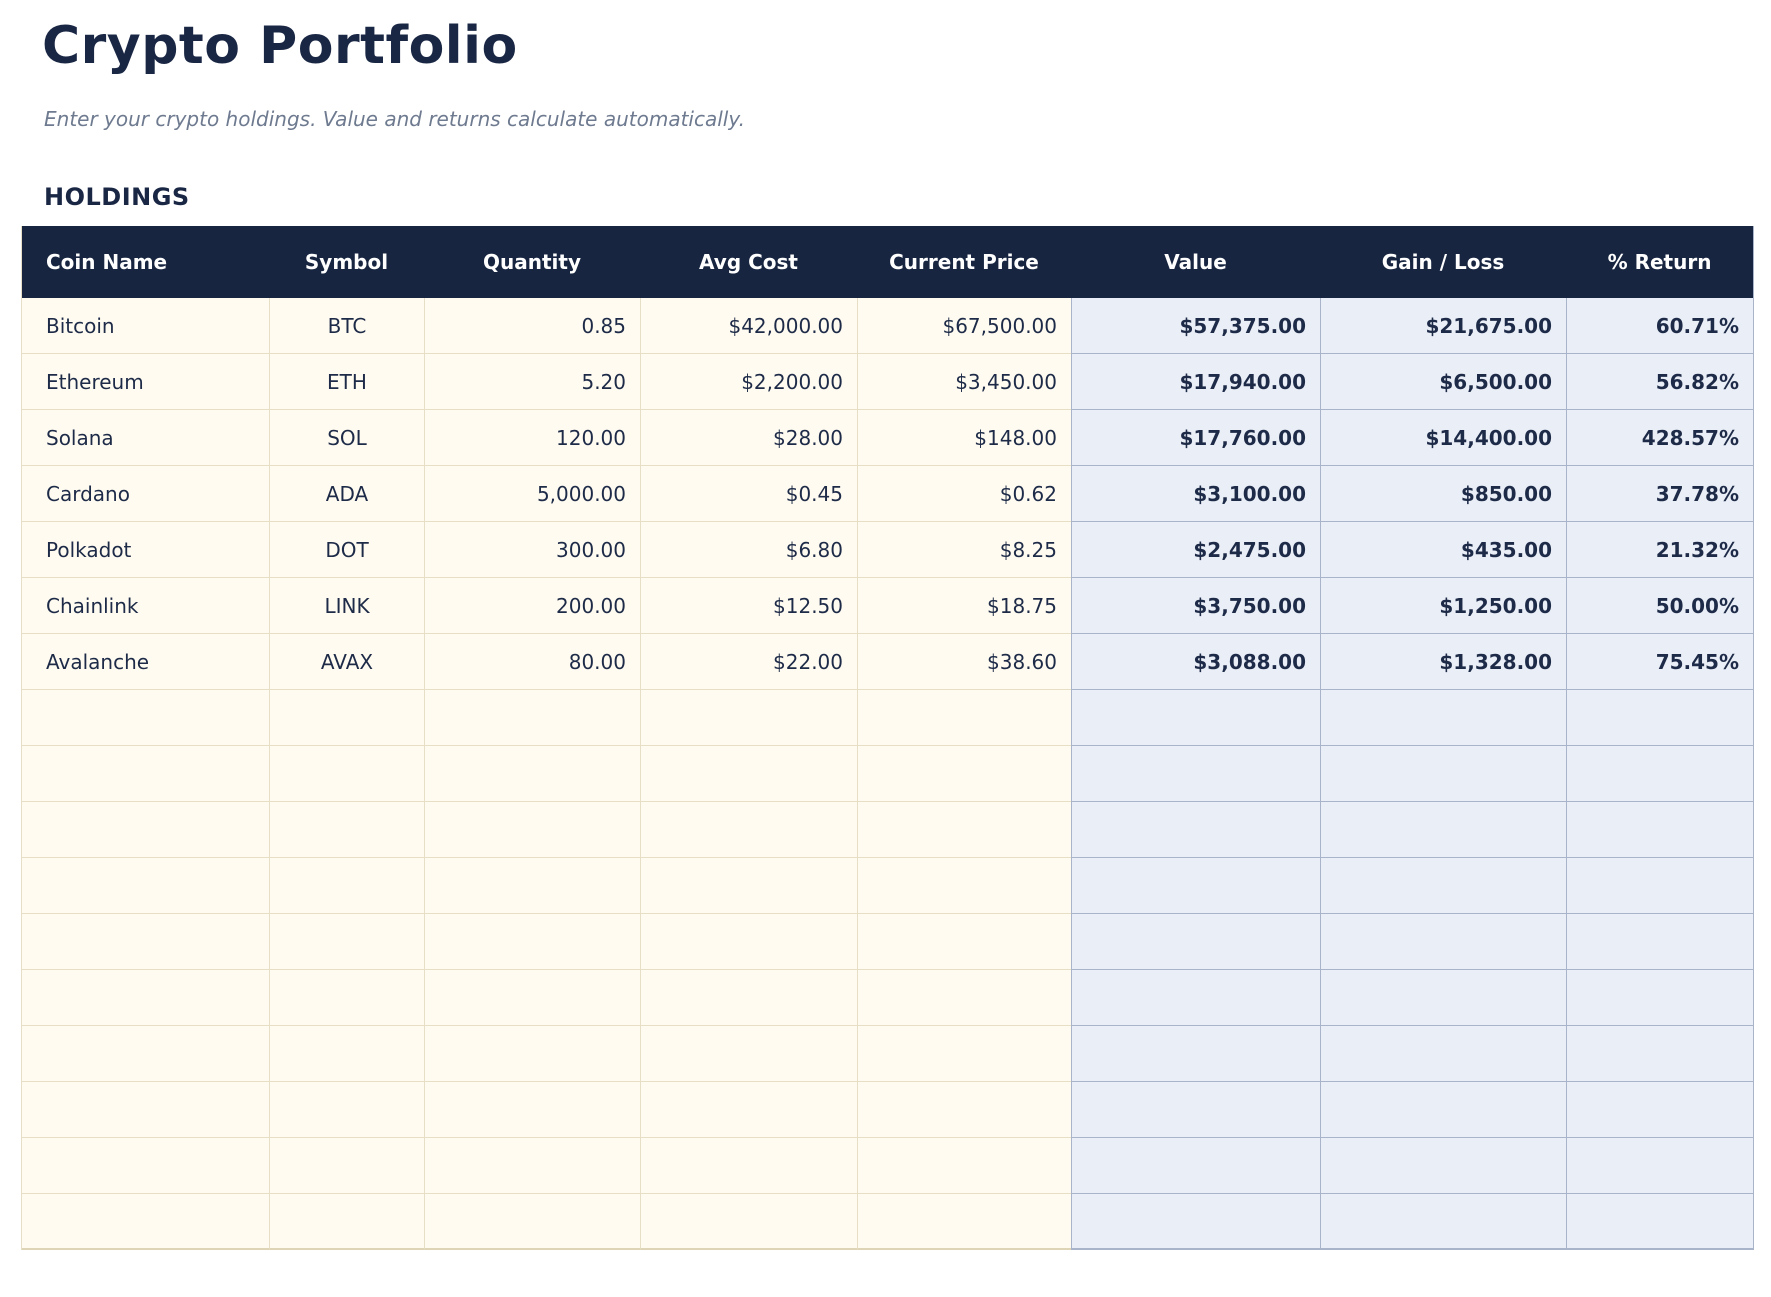  What do you see at coordinates (1443, 662) in the screenshot?
I see `computed-cell-gain-loss: $1,328.00` at bounding box center [1443, 662].